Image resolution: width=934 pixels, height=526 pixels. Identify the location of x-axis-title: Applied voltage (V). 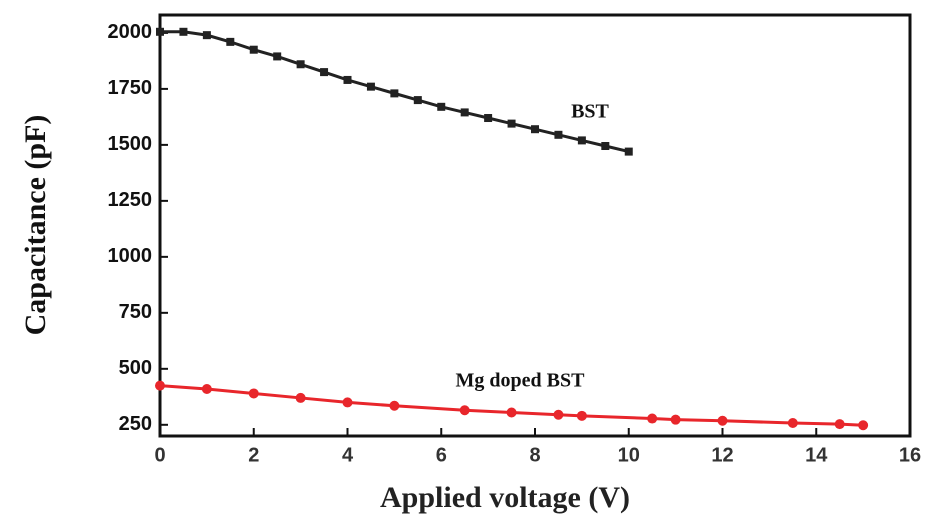
(505, 497).